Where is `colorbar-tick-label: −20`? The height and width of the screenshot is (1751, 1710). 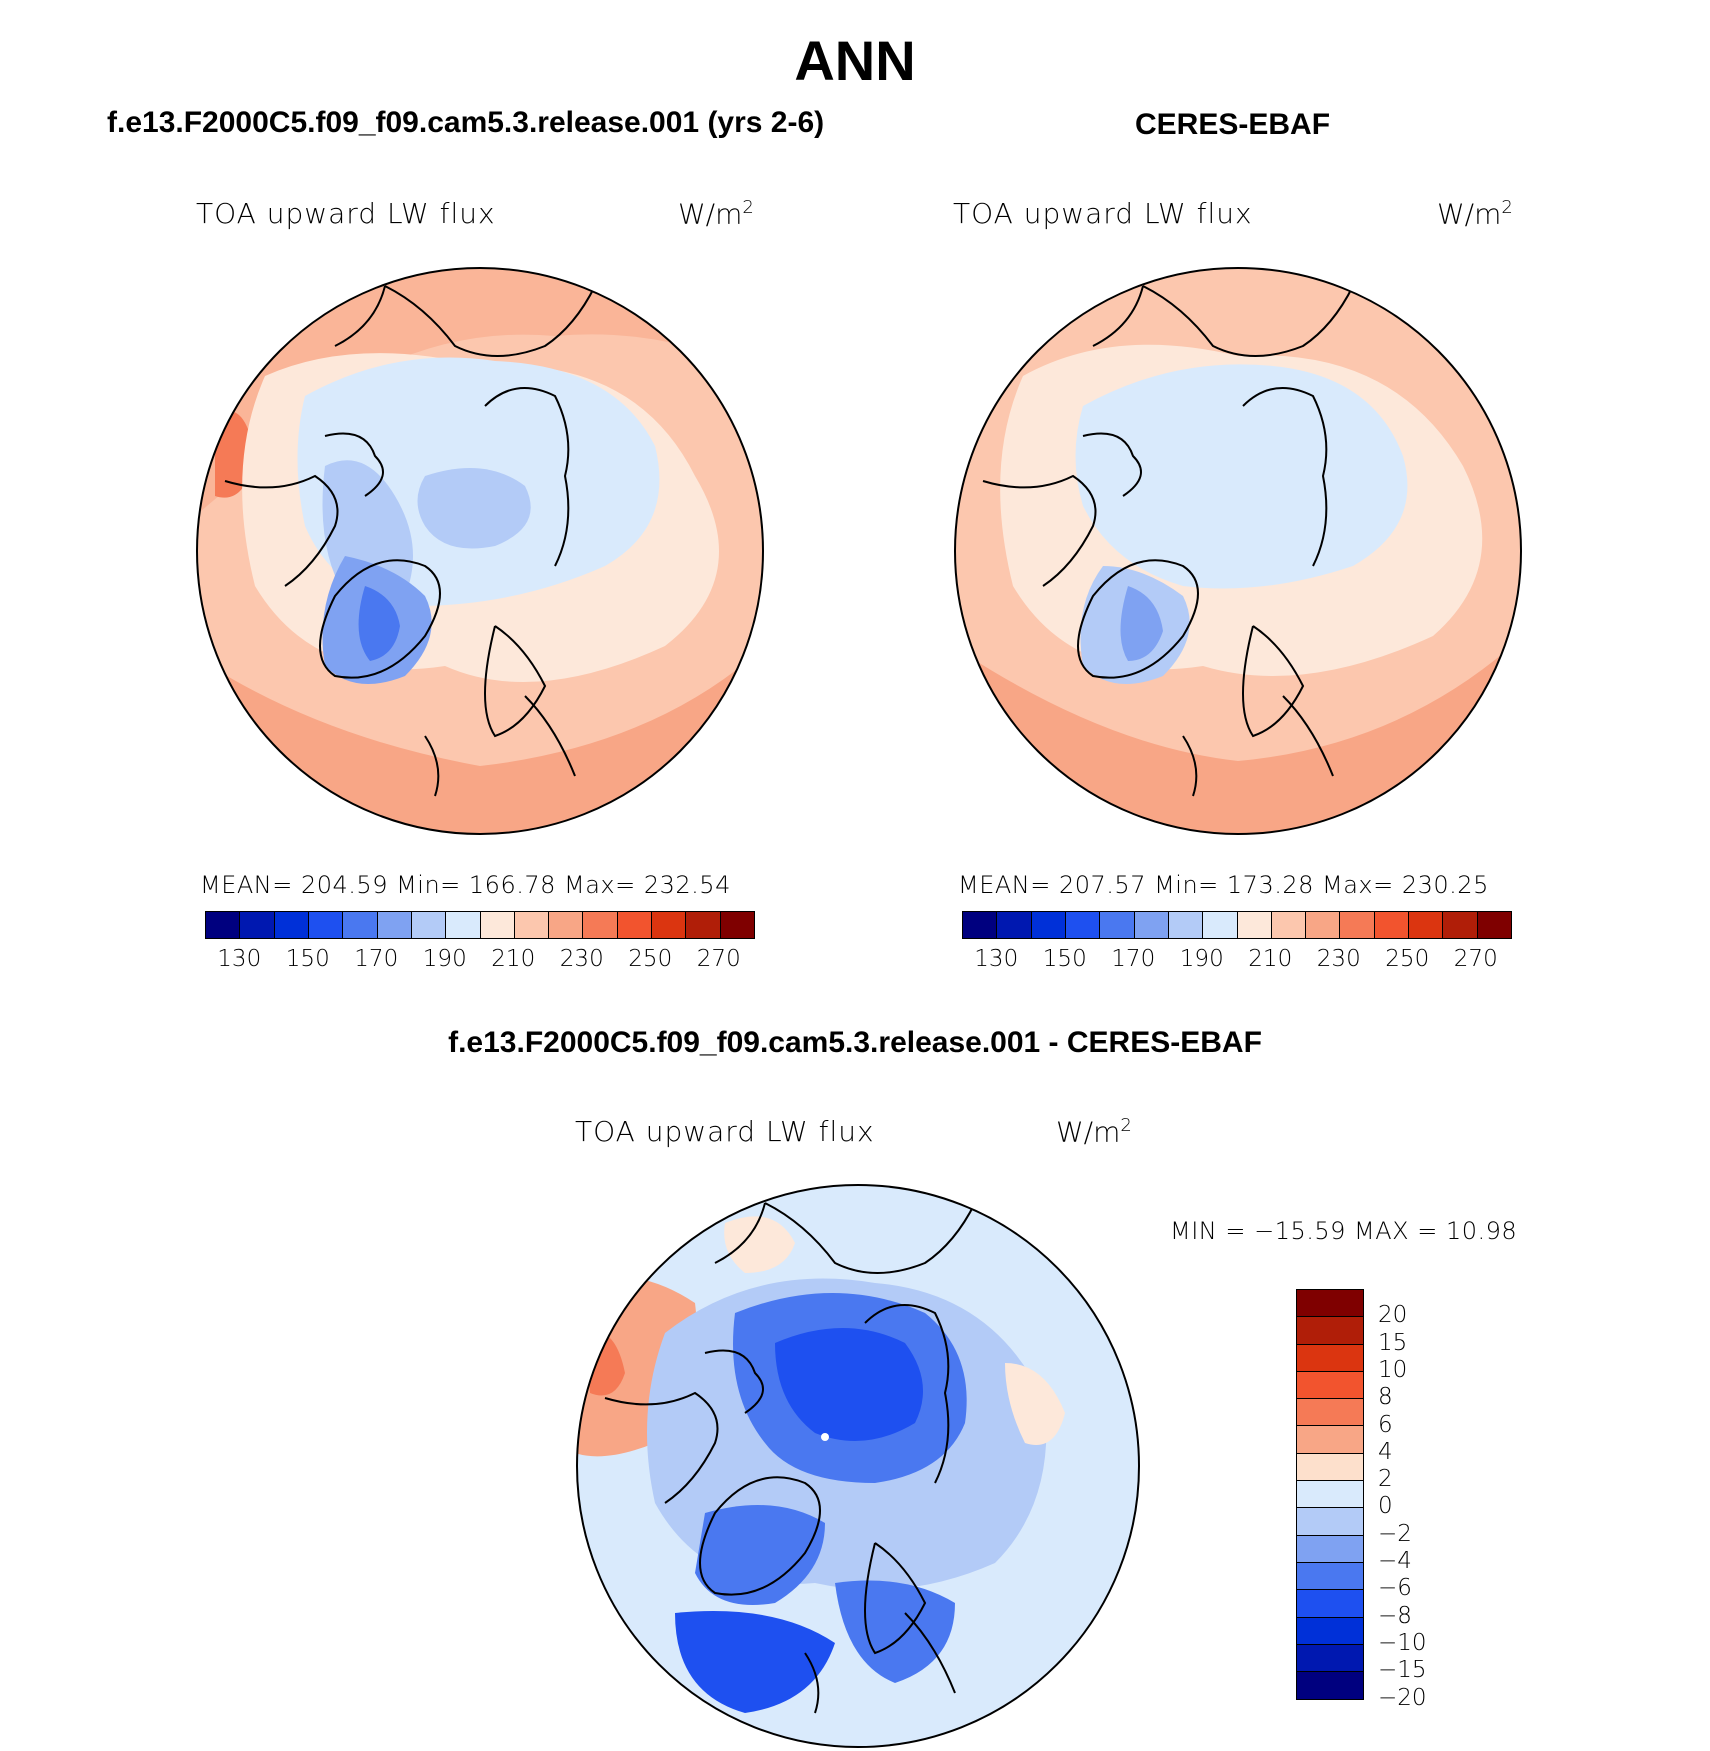
colorbar-tick-label: −20 is located at coordinates (1402, 1697).